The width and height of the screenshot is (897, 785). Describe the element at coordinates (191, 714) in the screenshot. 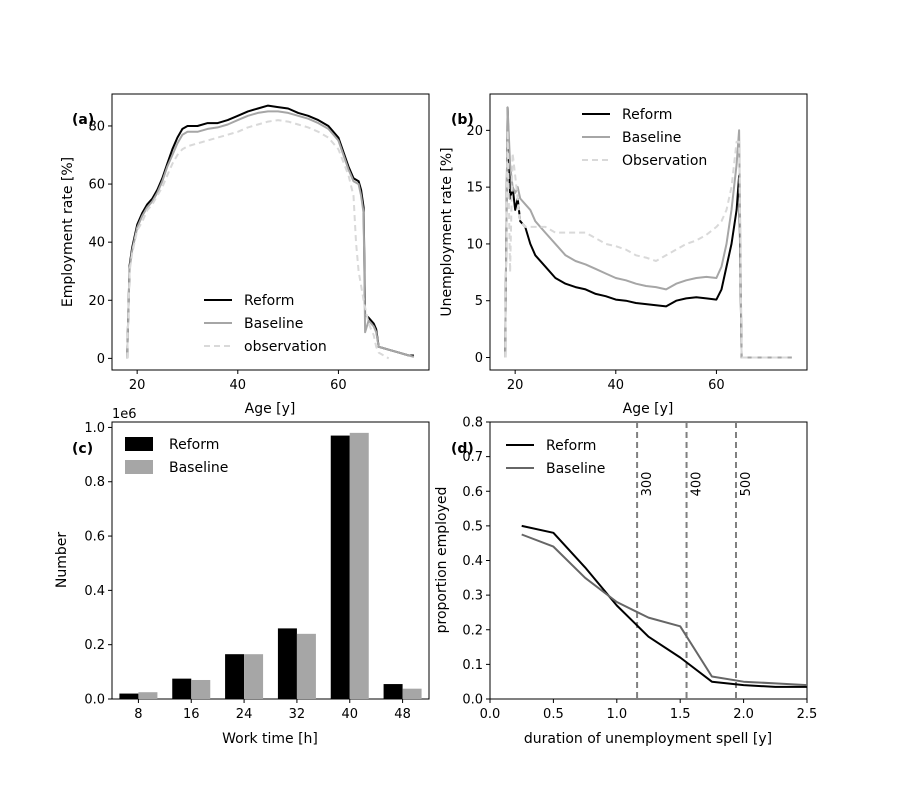

I see `x-tick-label: 16` at that location.